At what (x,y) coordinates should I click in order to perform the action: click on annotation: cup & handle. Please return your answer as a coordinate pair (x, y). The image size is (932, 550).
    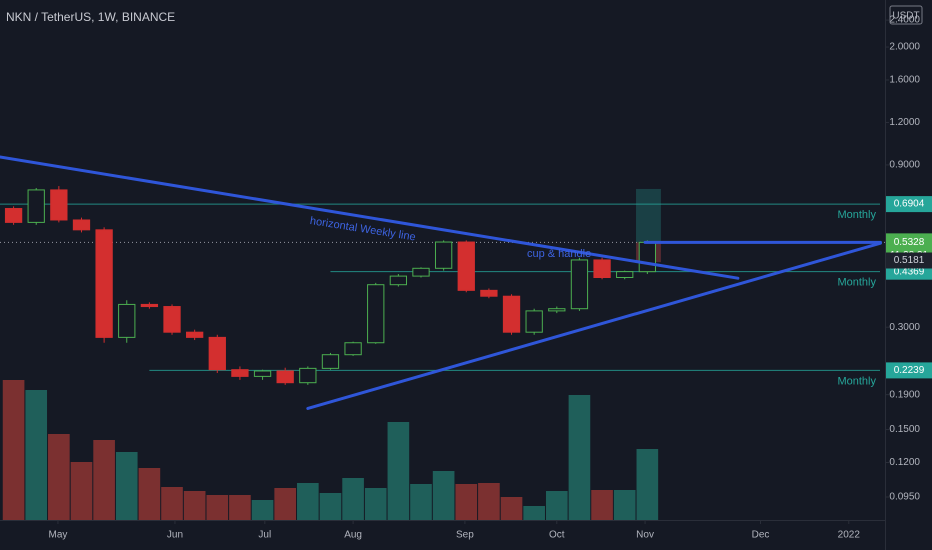
    Looking at the image, I should click on (559, 254).